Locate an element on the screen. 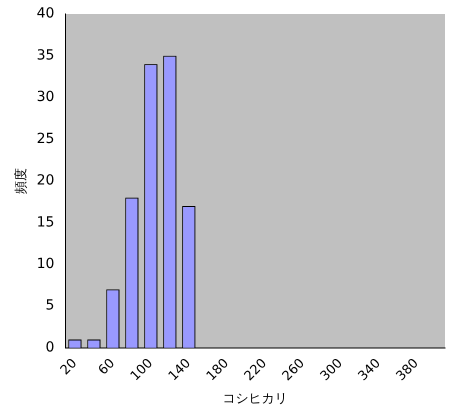  x-tick-label: 260 is located at coordinates (294, 370).